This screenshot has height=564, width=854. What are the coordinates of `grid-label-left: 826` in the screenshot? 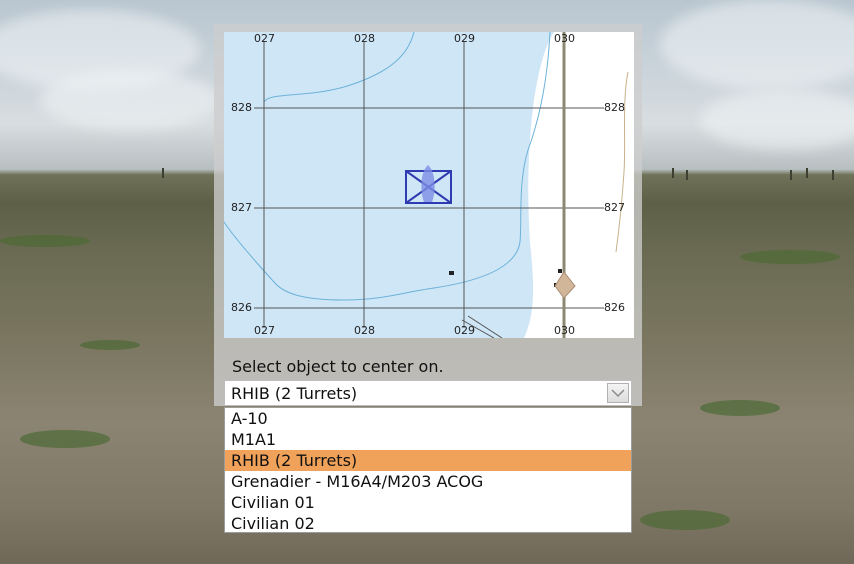 It's located at (241, 307).